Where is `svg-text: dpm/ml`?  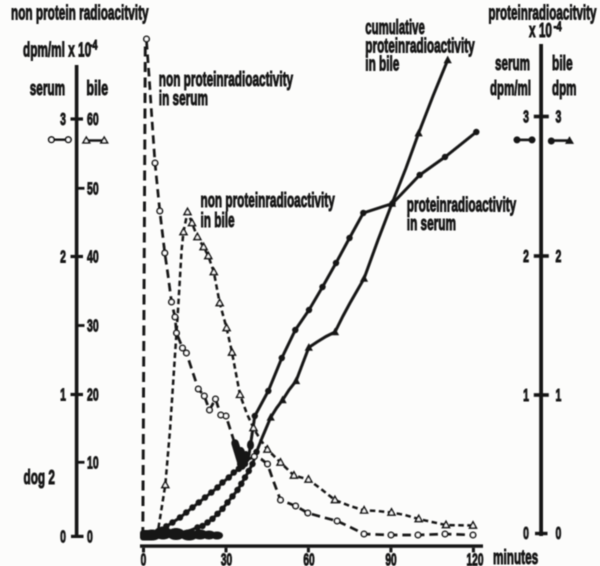 svg-text: dpm/ml is located at coordinates (510, 89).